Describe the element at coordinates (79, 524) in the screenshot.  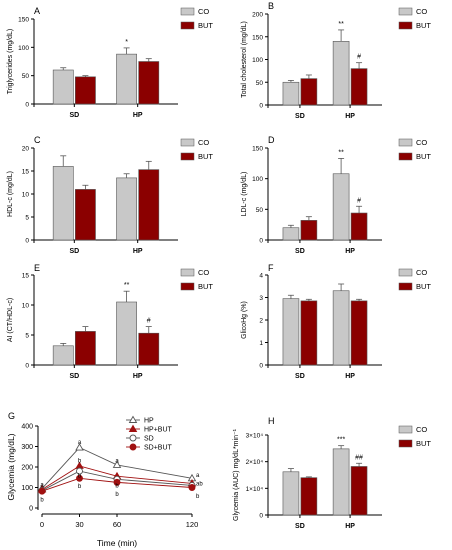
I see `x-tick-label: 30` at that location.